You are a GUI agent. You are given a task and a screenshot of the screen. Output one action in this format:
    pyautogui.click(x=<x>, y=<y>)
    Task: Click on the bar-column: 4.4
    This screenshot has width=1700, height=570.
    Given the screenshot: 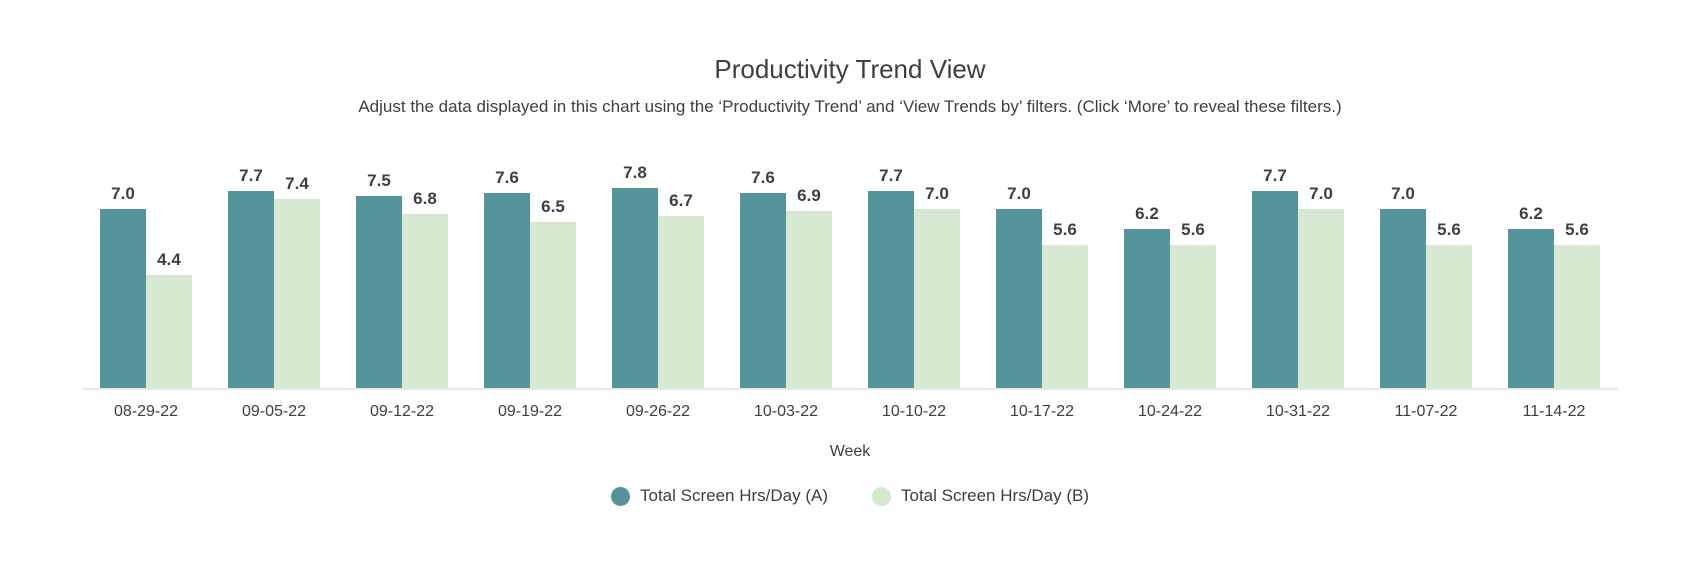 What is the action you would take?
    pyautogui.click(x=169, y=319)
    